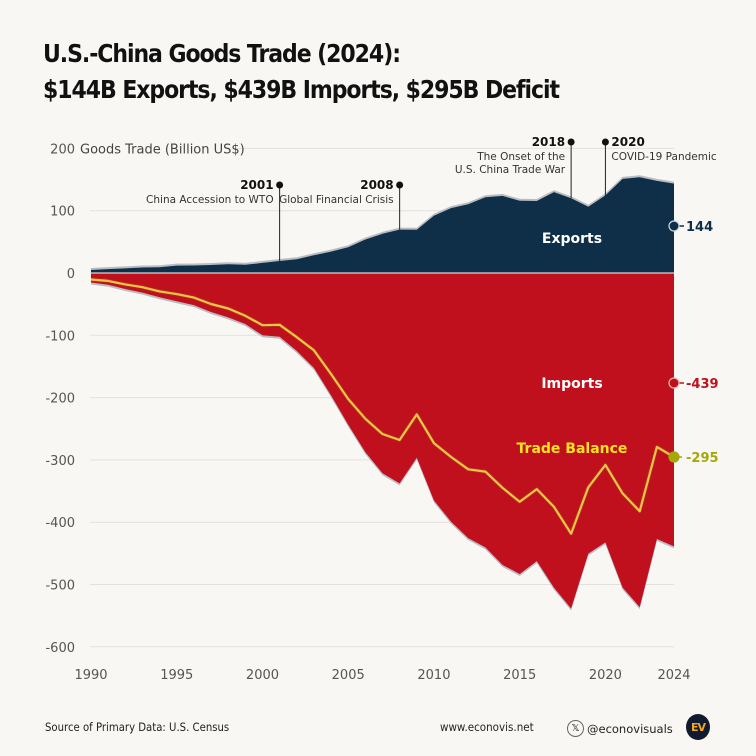 The width and height of the screenshot is (756, 756). Describe the element at coordinates (60, 336) in the screenshot. I see `y-tick-label: -100` at that location.